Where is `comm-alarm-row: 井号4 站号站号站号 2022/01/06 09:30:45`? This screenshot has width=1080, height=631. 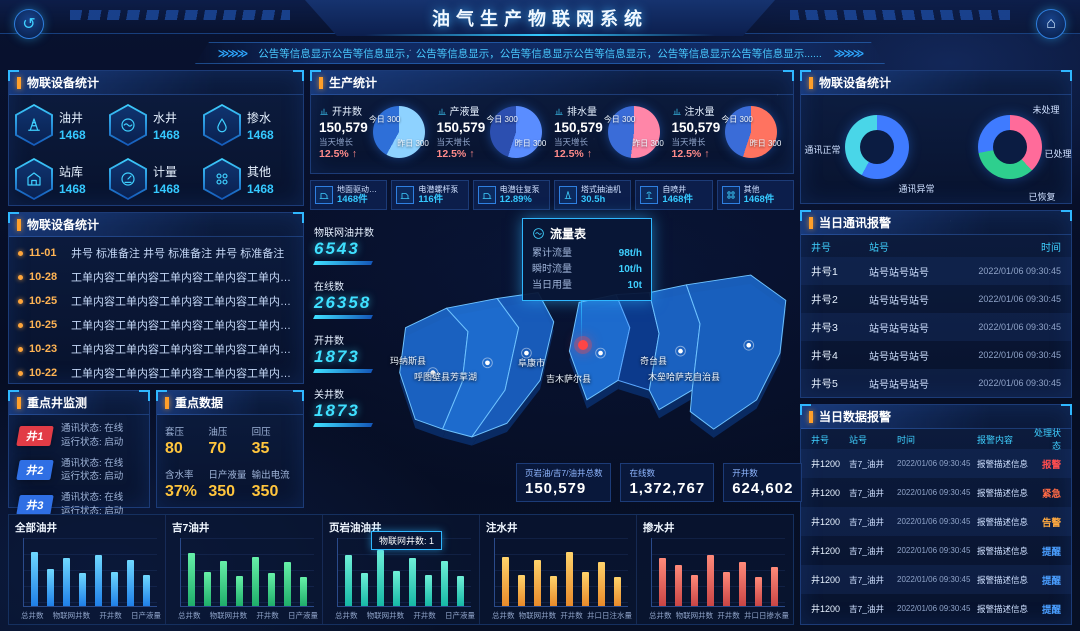 comm-alarm-row: 井号4 站号站号站号 2022/01/06 09:30:45 is located at coordinates (936, 355).